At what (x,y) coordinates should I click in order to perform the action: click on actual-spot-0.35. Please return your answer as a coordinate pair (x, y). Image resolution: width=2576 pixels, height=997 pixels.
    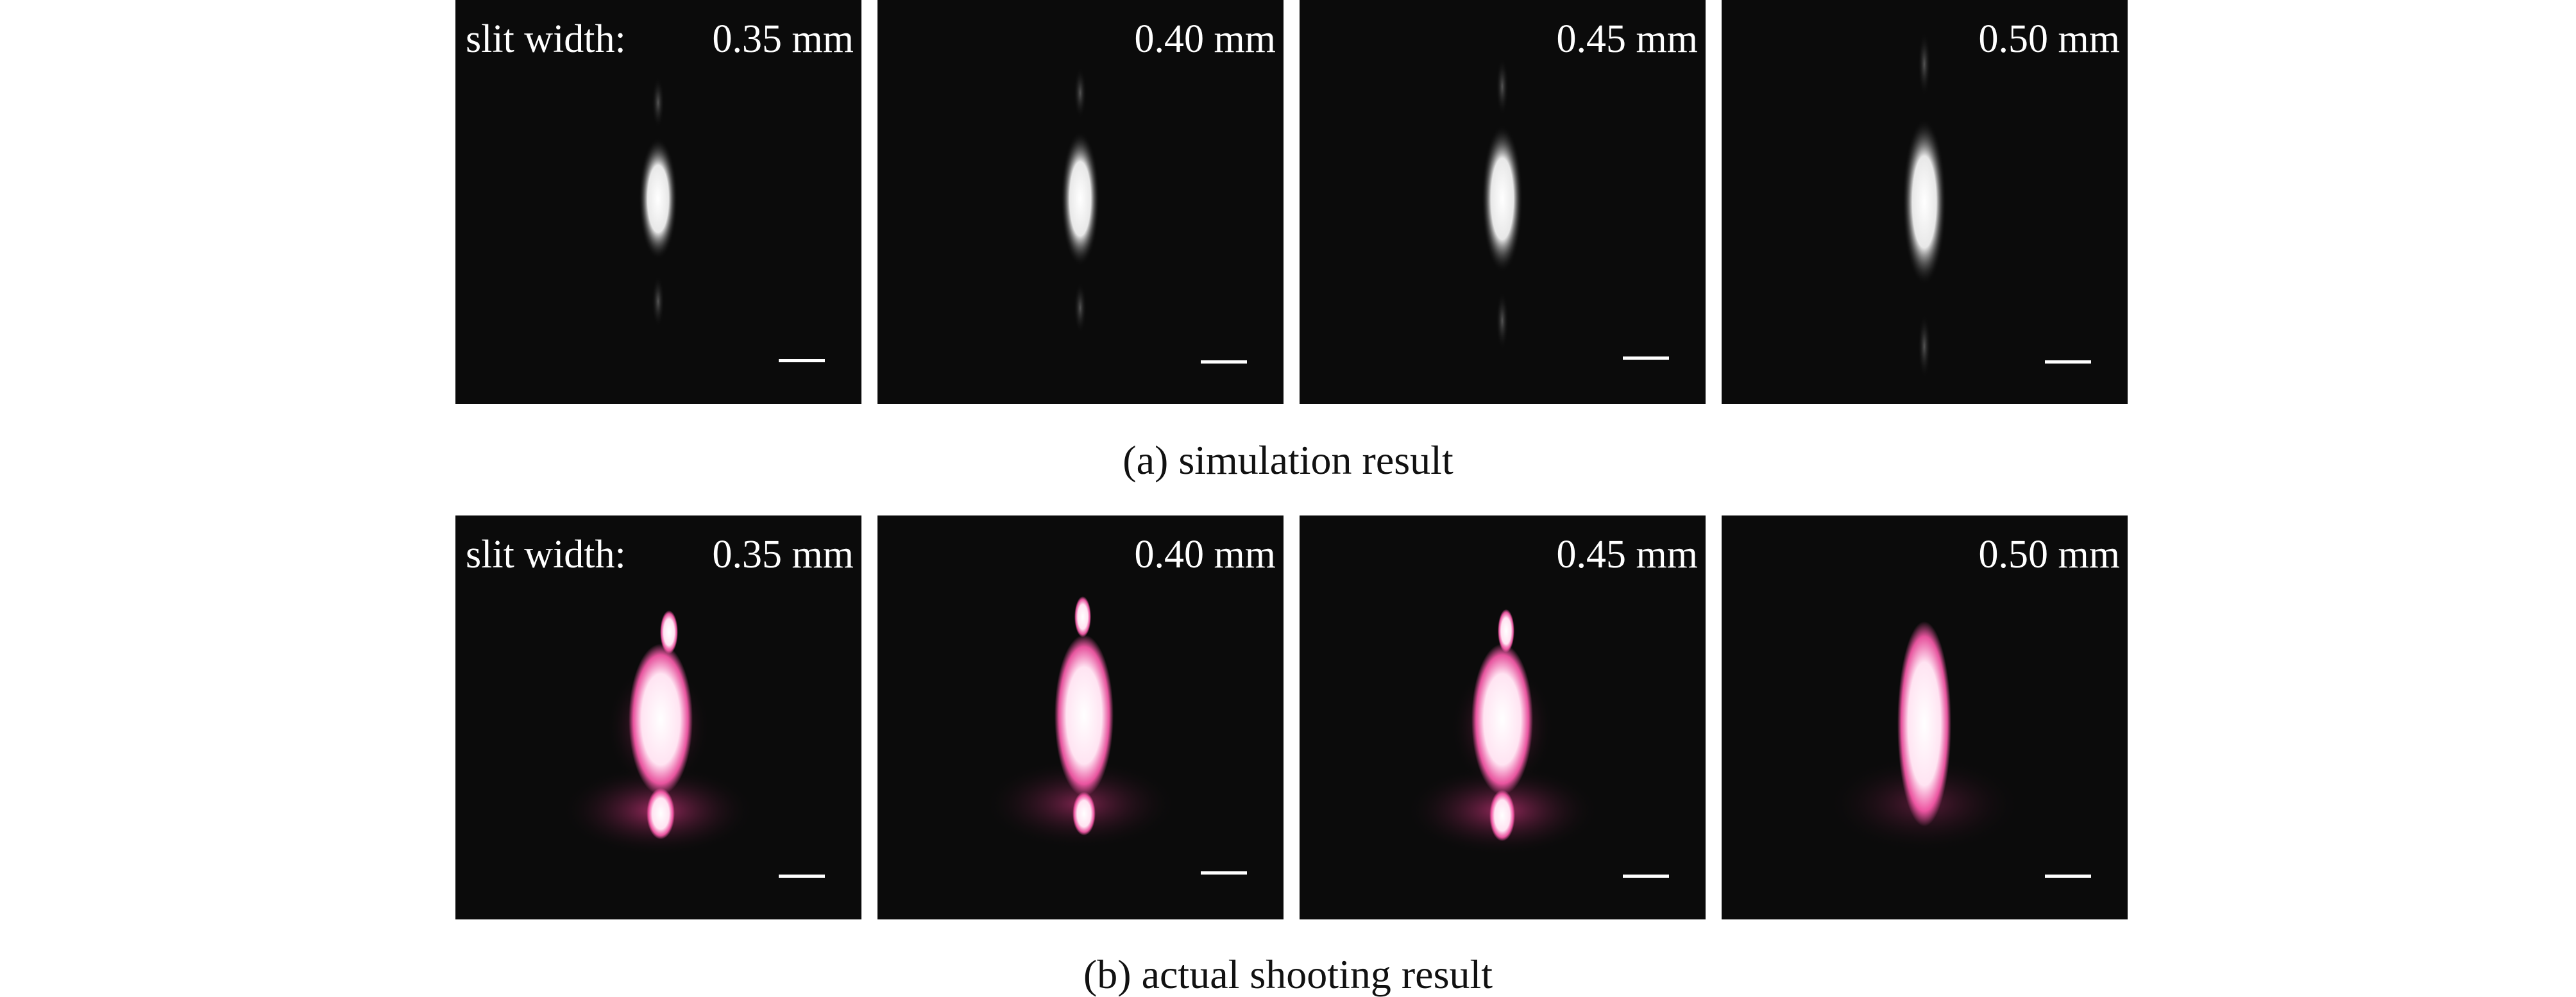
    Looking at the image, I should click on (658, 733).